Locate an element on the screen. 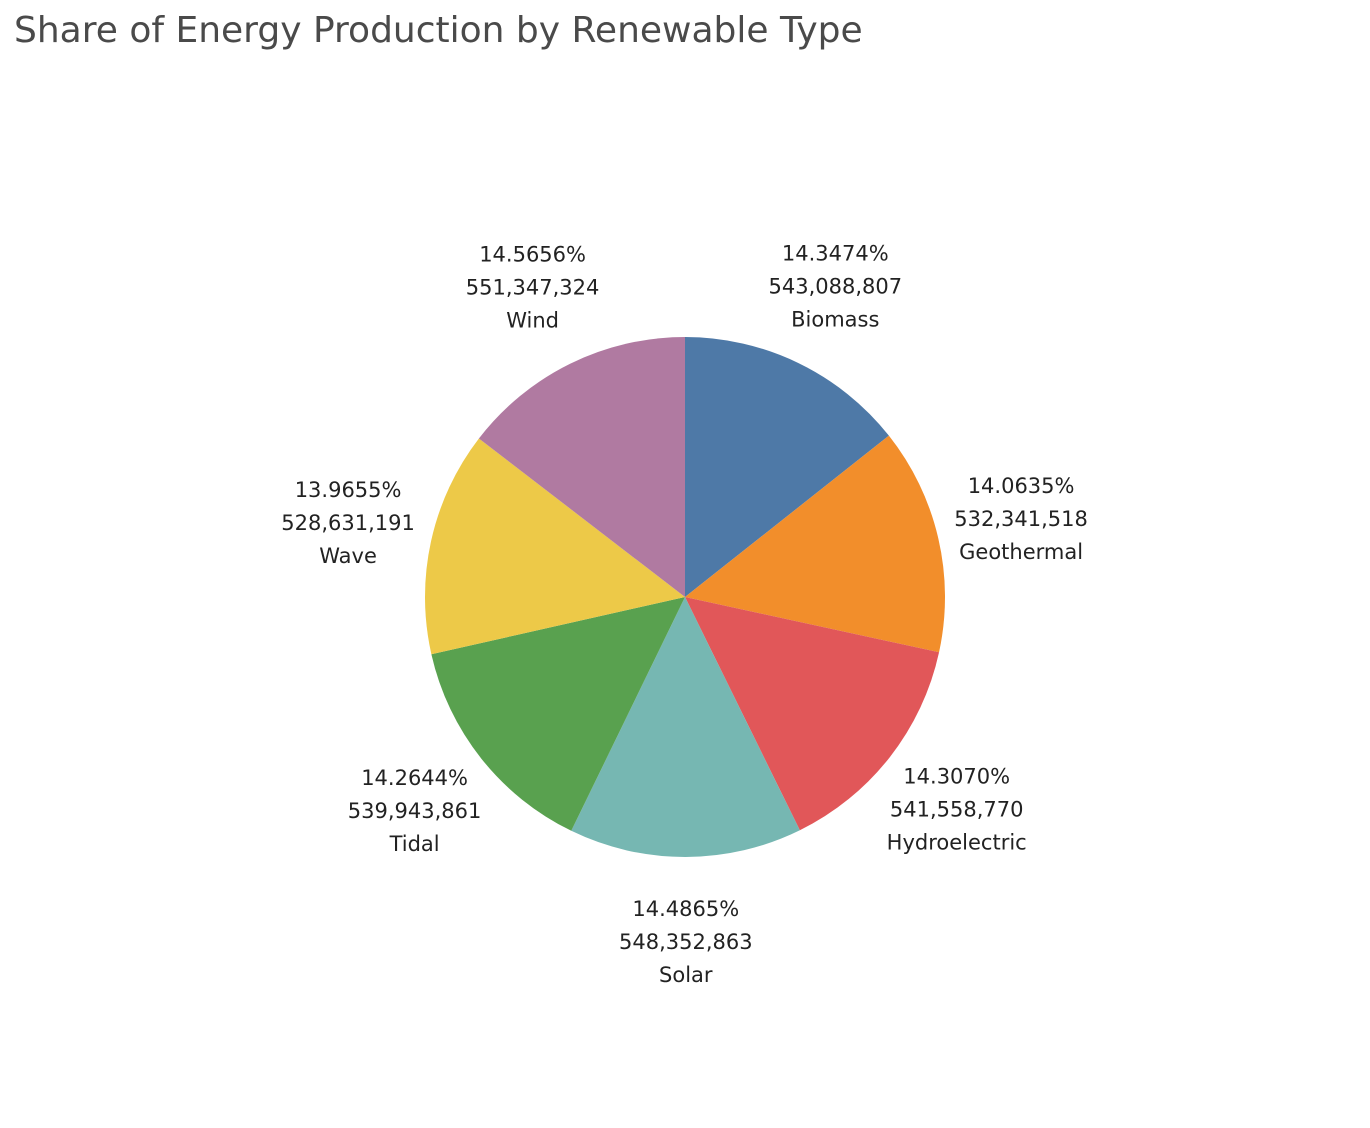 This screenshot has width=1370, height=1128. slice-label-name: Wave is located at coordinates (348, 556).